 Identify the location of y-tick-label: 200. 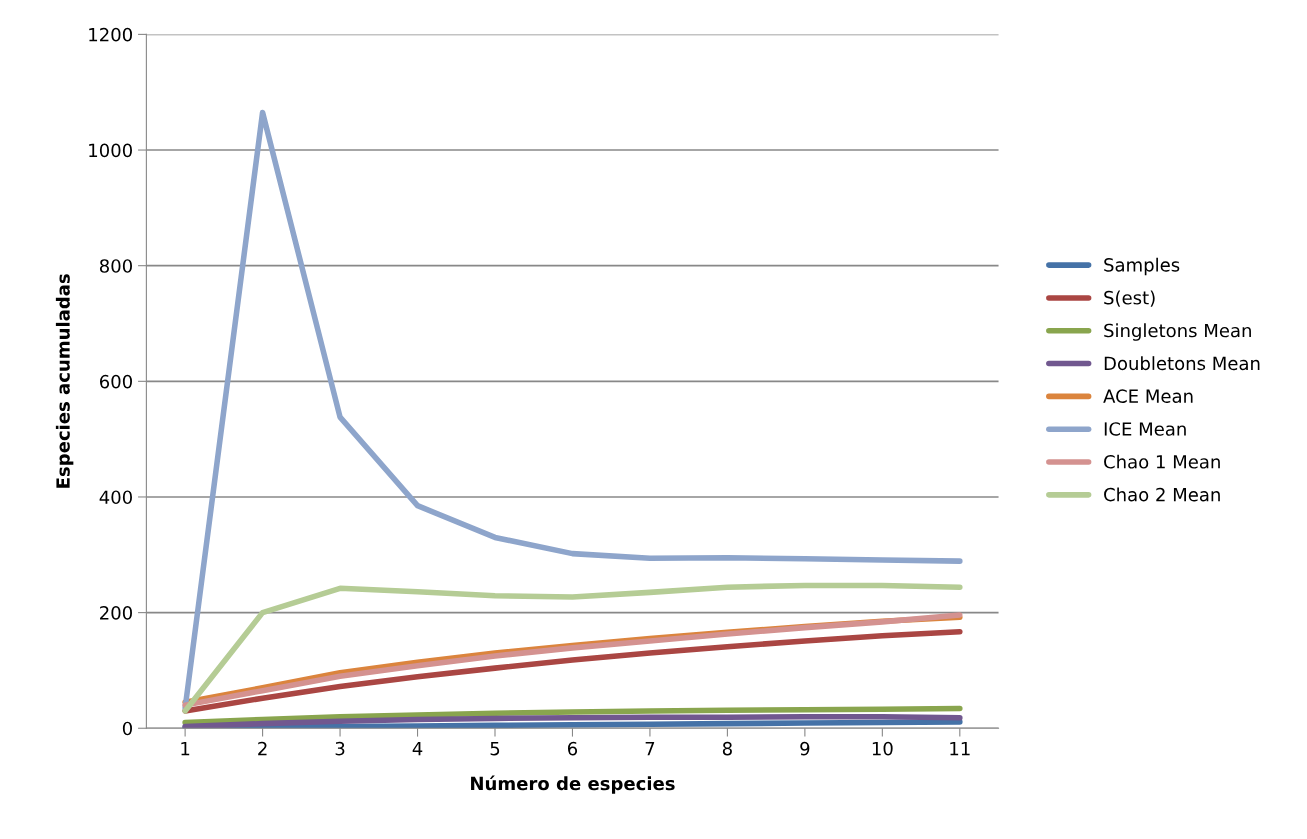
(116, 613).